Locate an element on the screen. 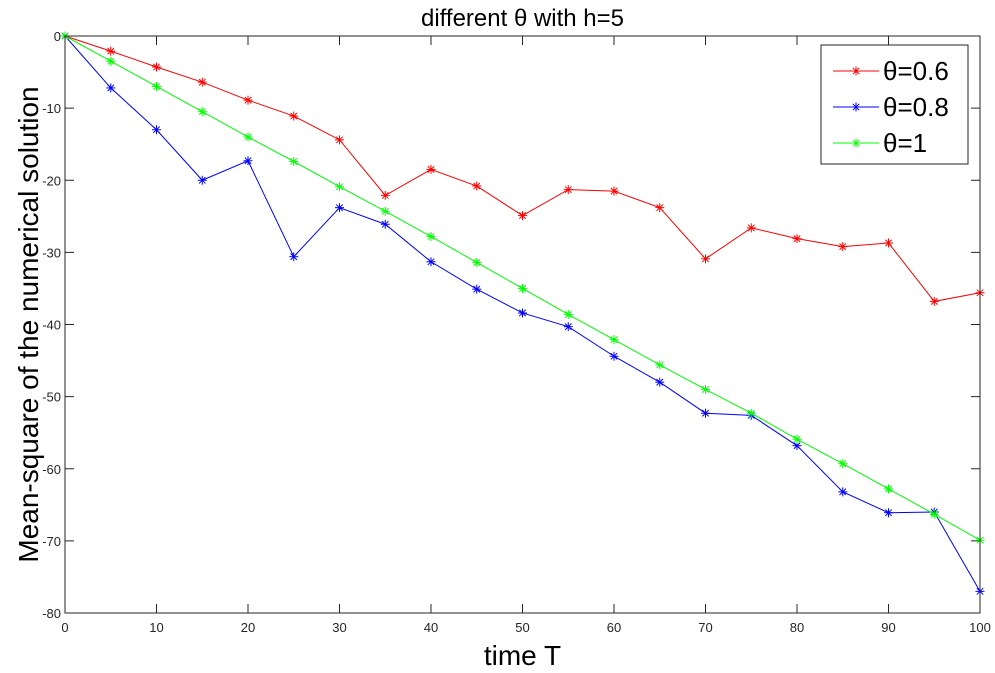 This screenshot has height=673, width=995. legend-label: θ=0.8 is located at coordinates (916, 107).